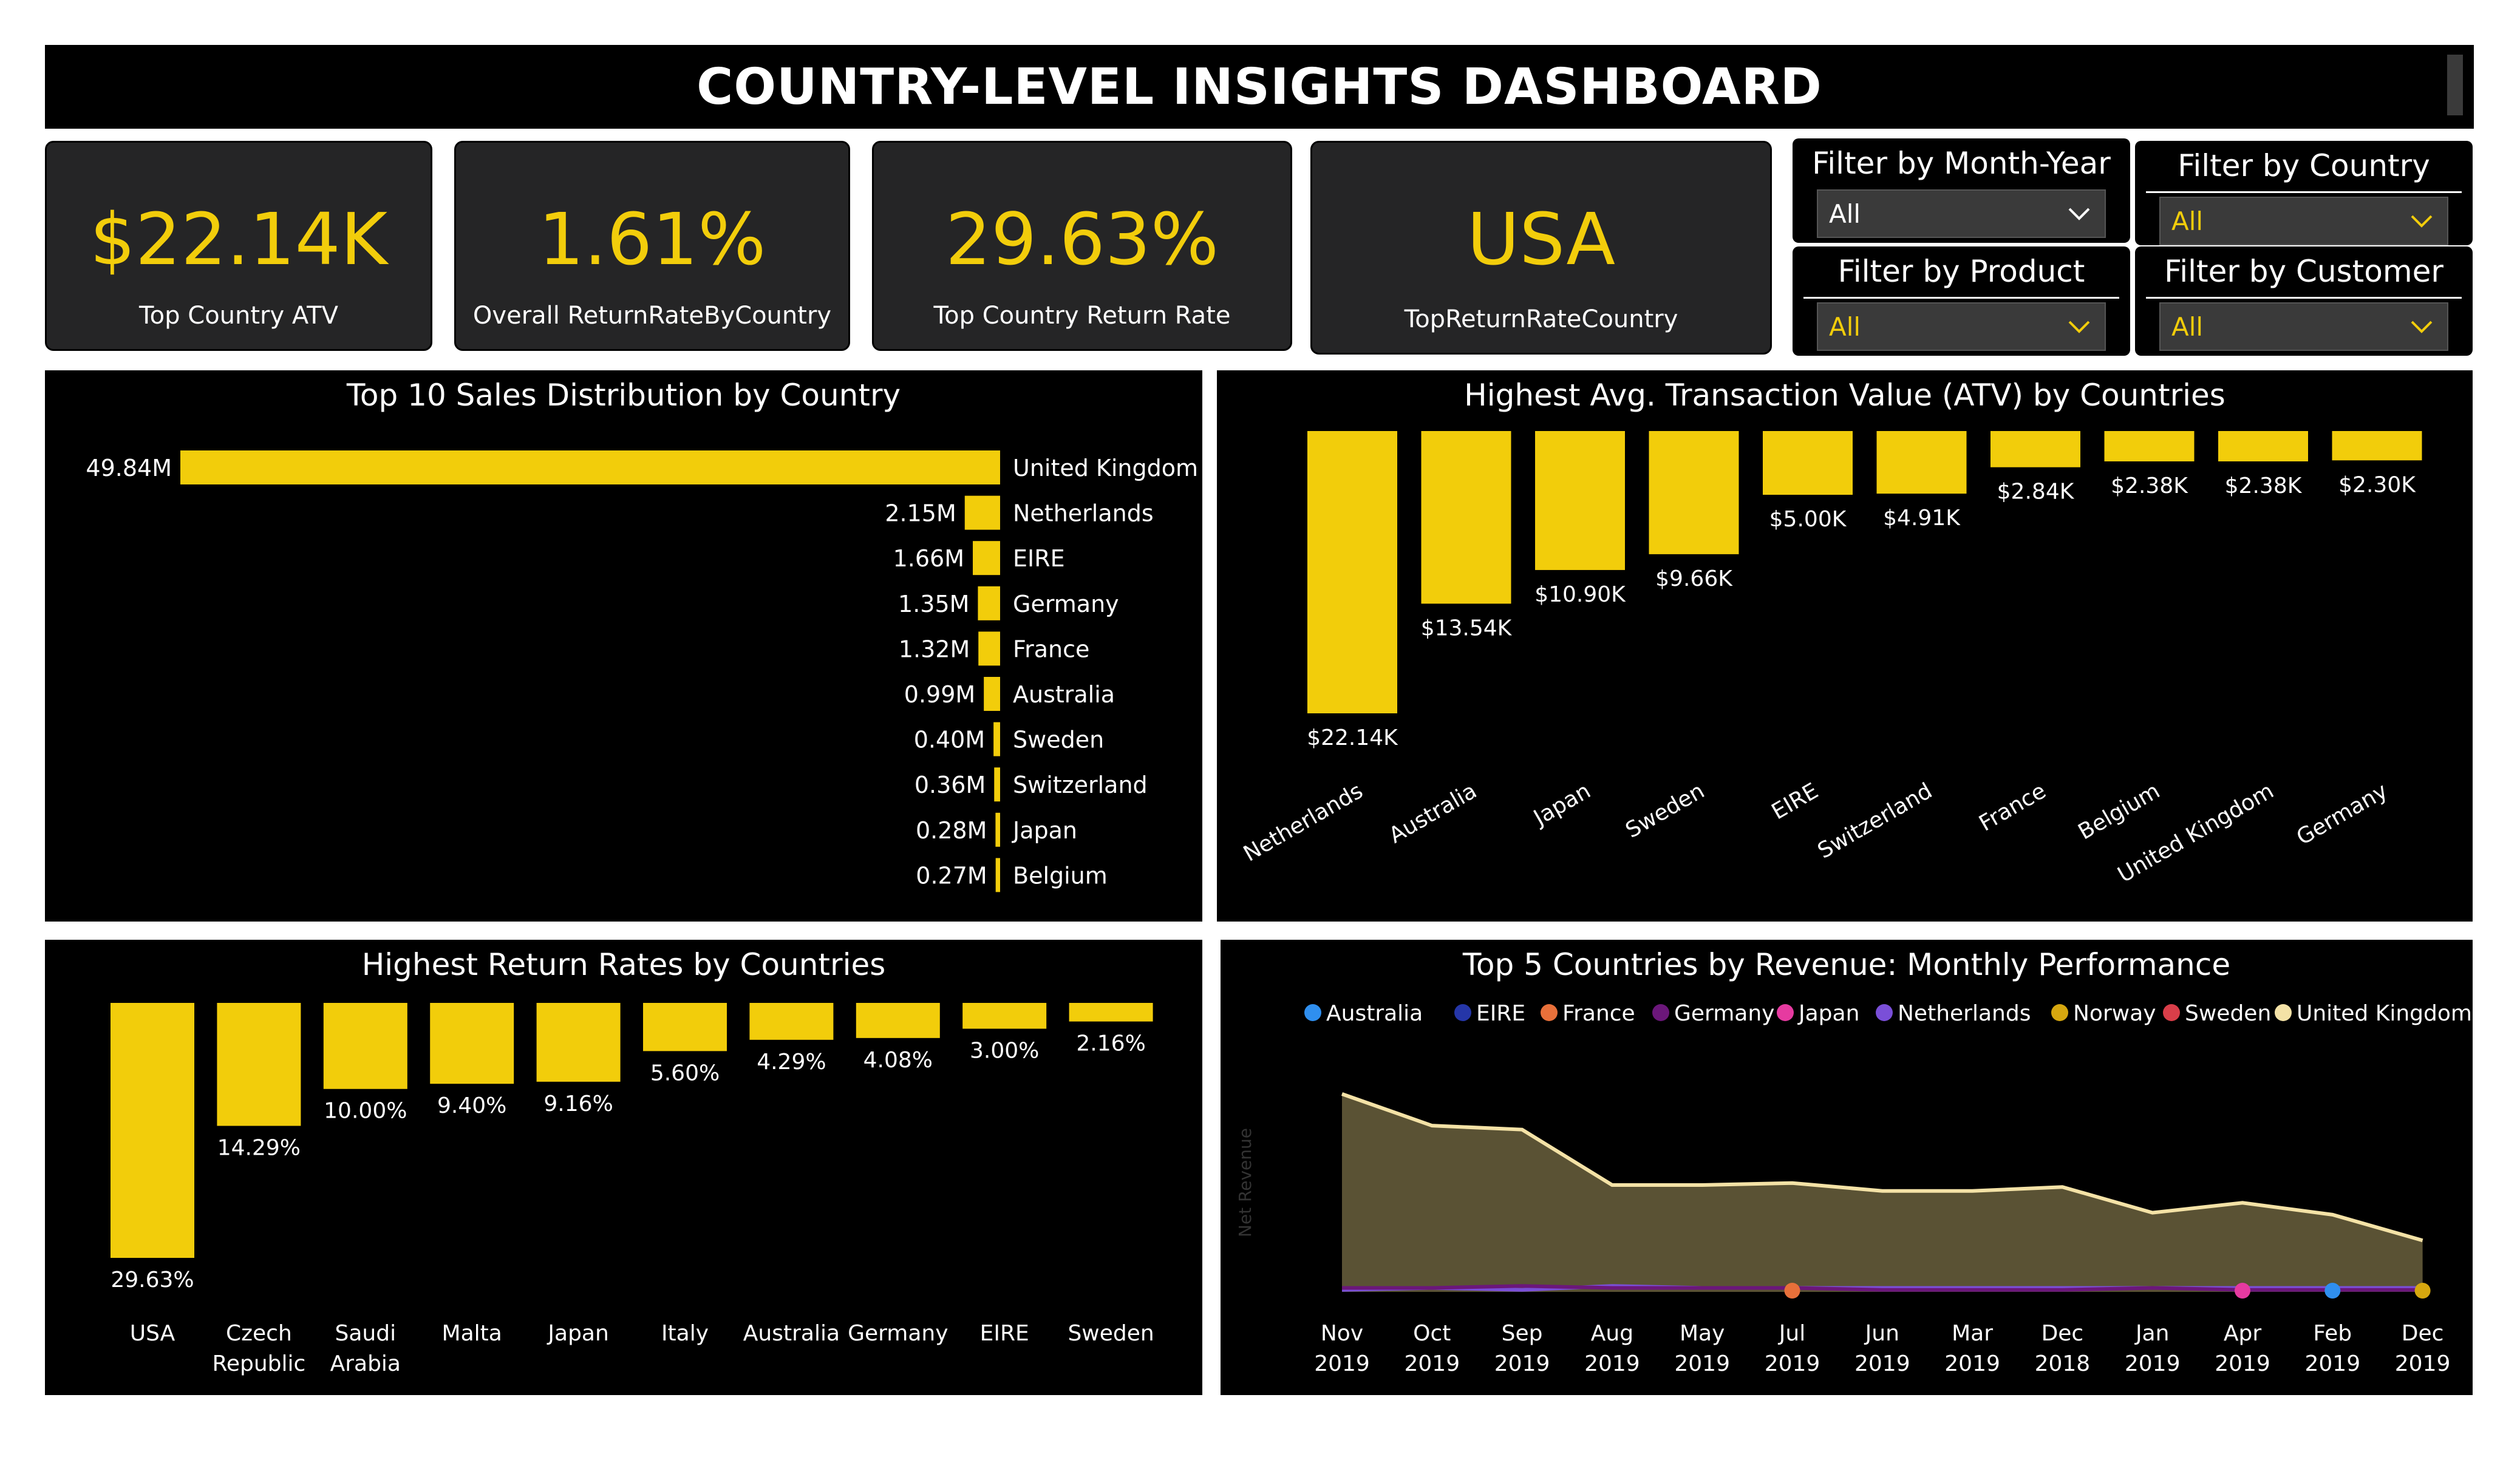  I want to click on data-label: 0.27M, so click(951, 875).